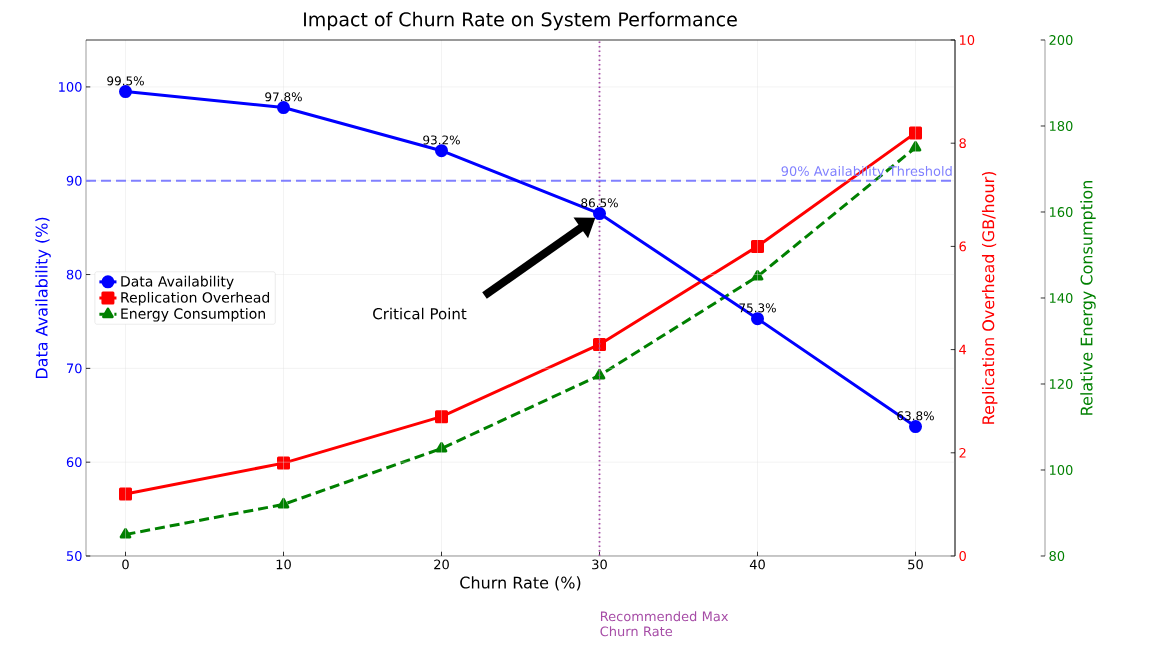 This screenshot has height=646, width=1164. Describe the element at coordinates (962, 246) in the screenshot. I see `y2-tick-label: 6` at that location.